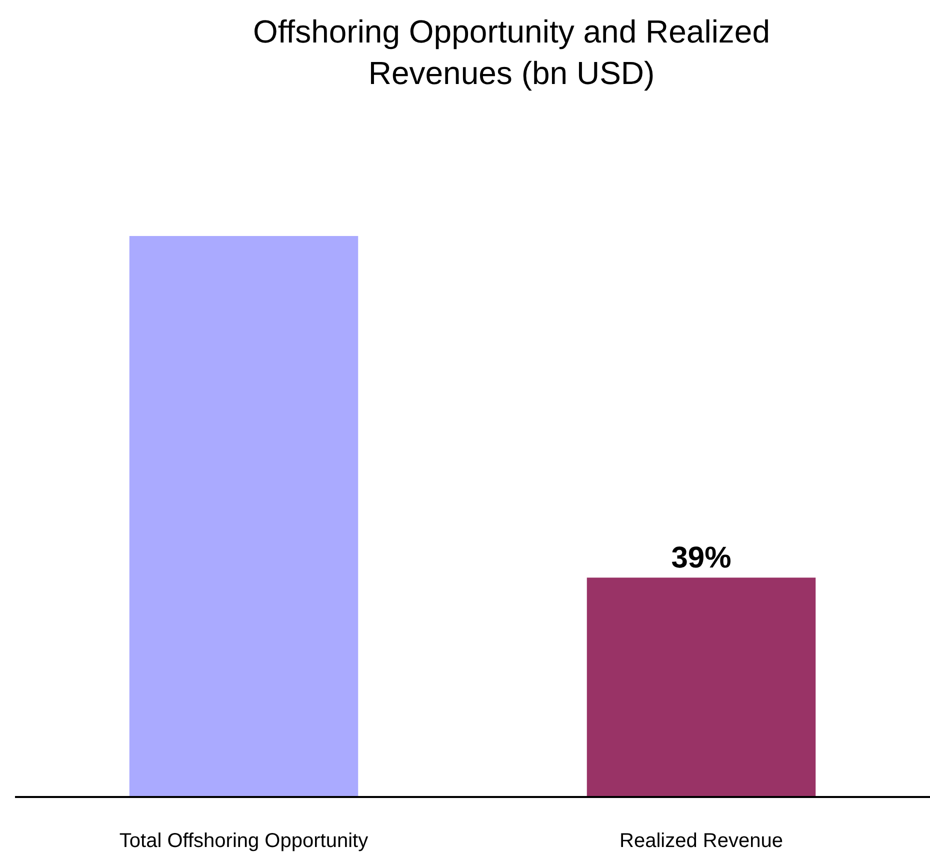 The height and width of the screenshot is (852, 930). Describe the element at coordinates (701, 558) in the screenshot. I see `data-label: 39%` at that location.